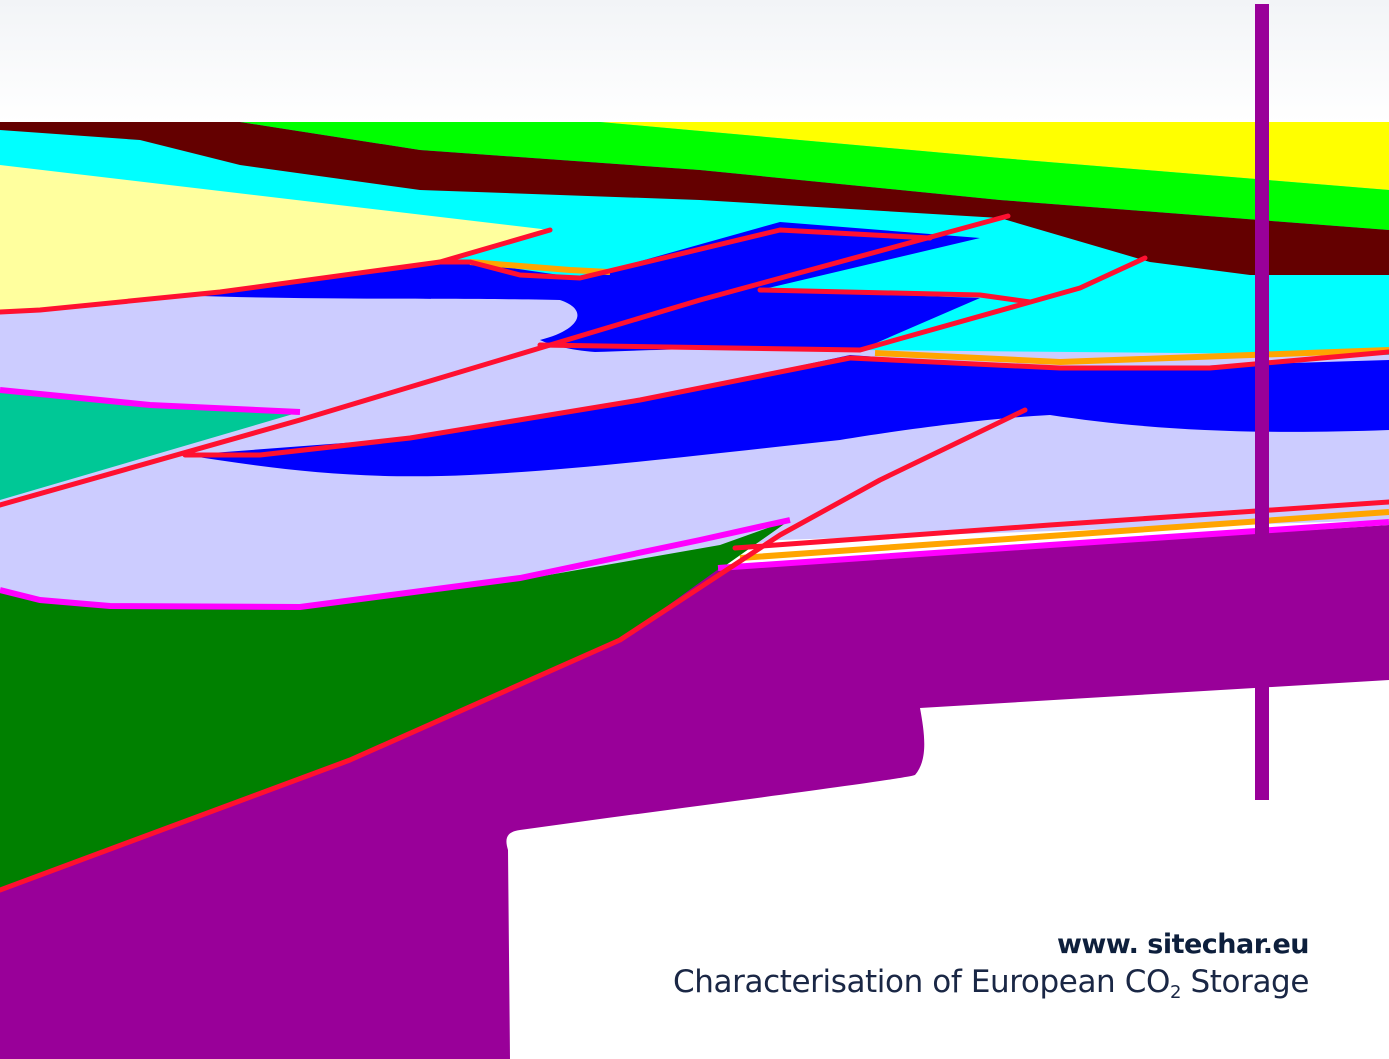 Image resolution: width=1389 pixels, height=1059 pixels. What do you see at coordinates (150, 445) in the screenshot?
I see `layer-teal` at bounding box center [150, 445].